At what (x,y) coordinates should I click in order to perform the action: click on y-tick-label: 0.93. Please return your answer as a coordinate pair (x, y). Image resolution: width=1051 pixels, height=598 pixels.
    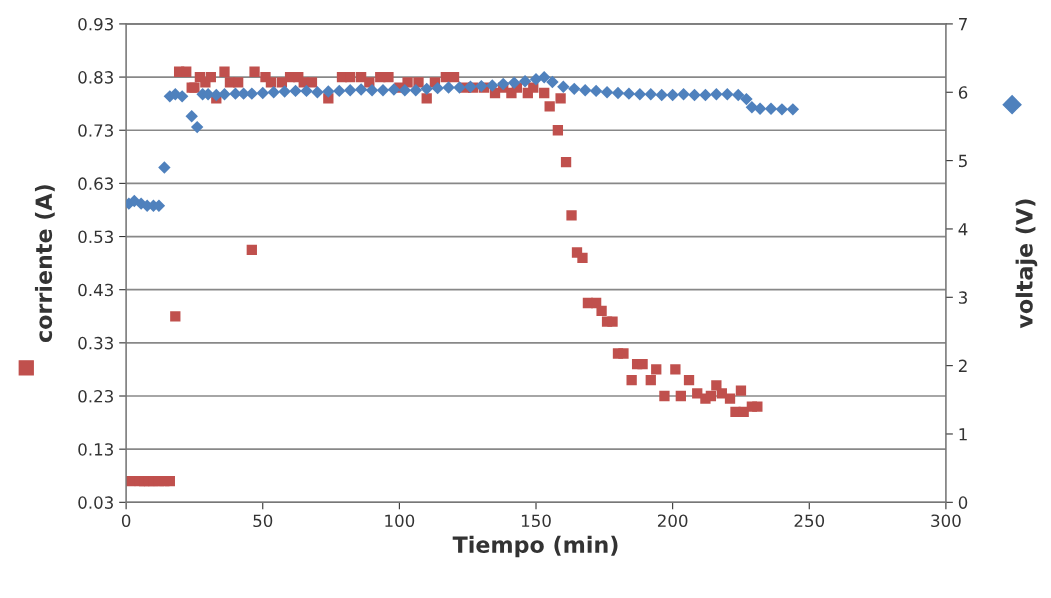
    Looking at the image, I should click on (95, 24).